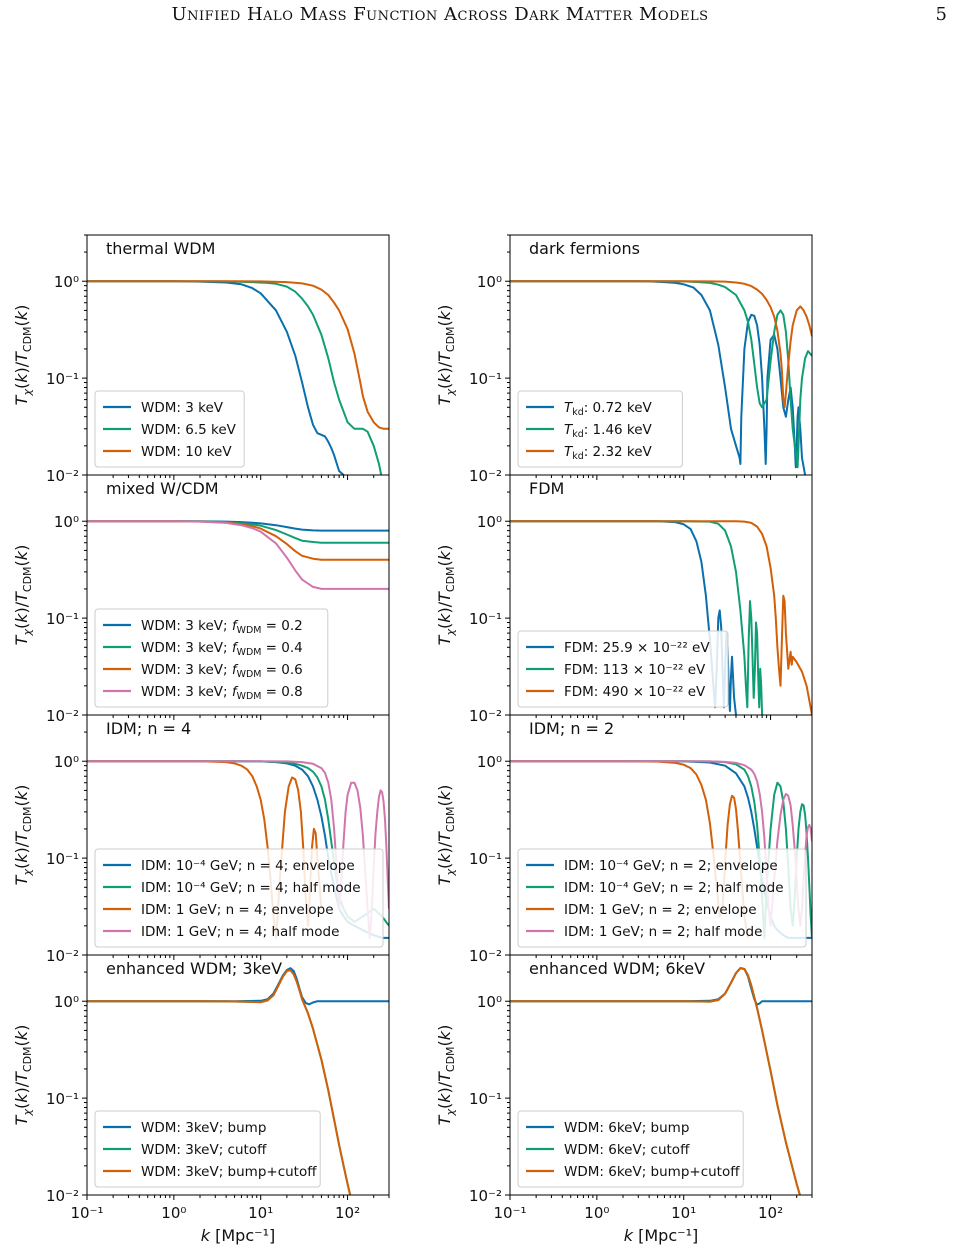 This screenshot has width=955, height=1260. I want to click on legend-label: FDM: 113 × 10⁻²² eV, so click(635, 670).